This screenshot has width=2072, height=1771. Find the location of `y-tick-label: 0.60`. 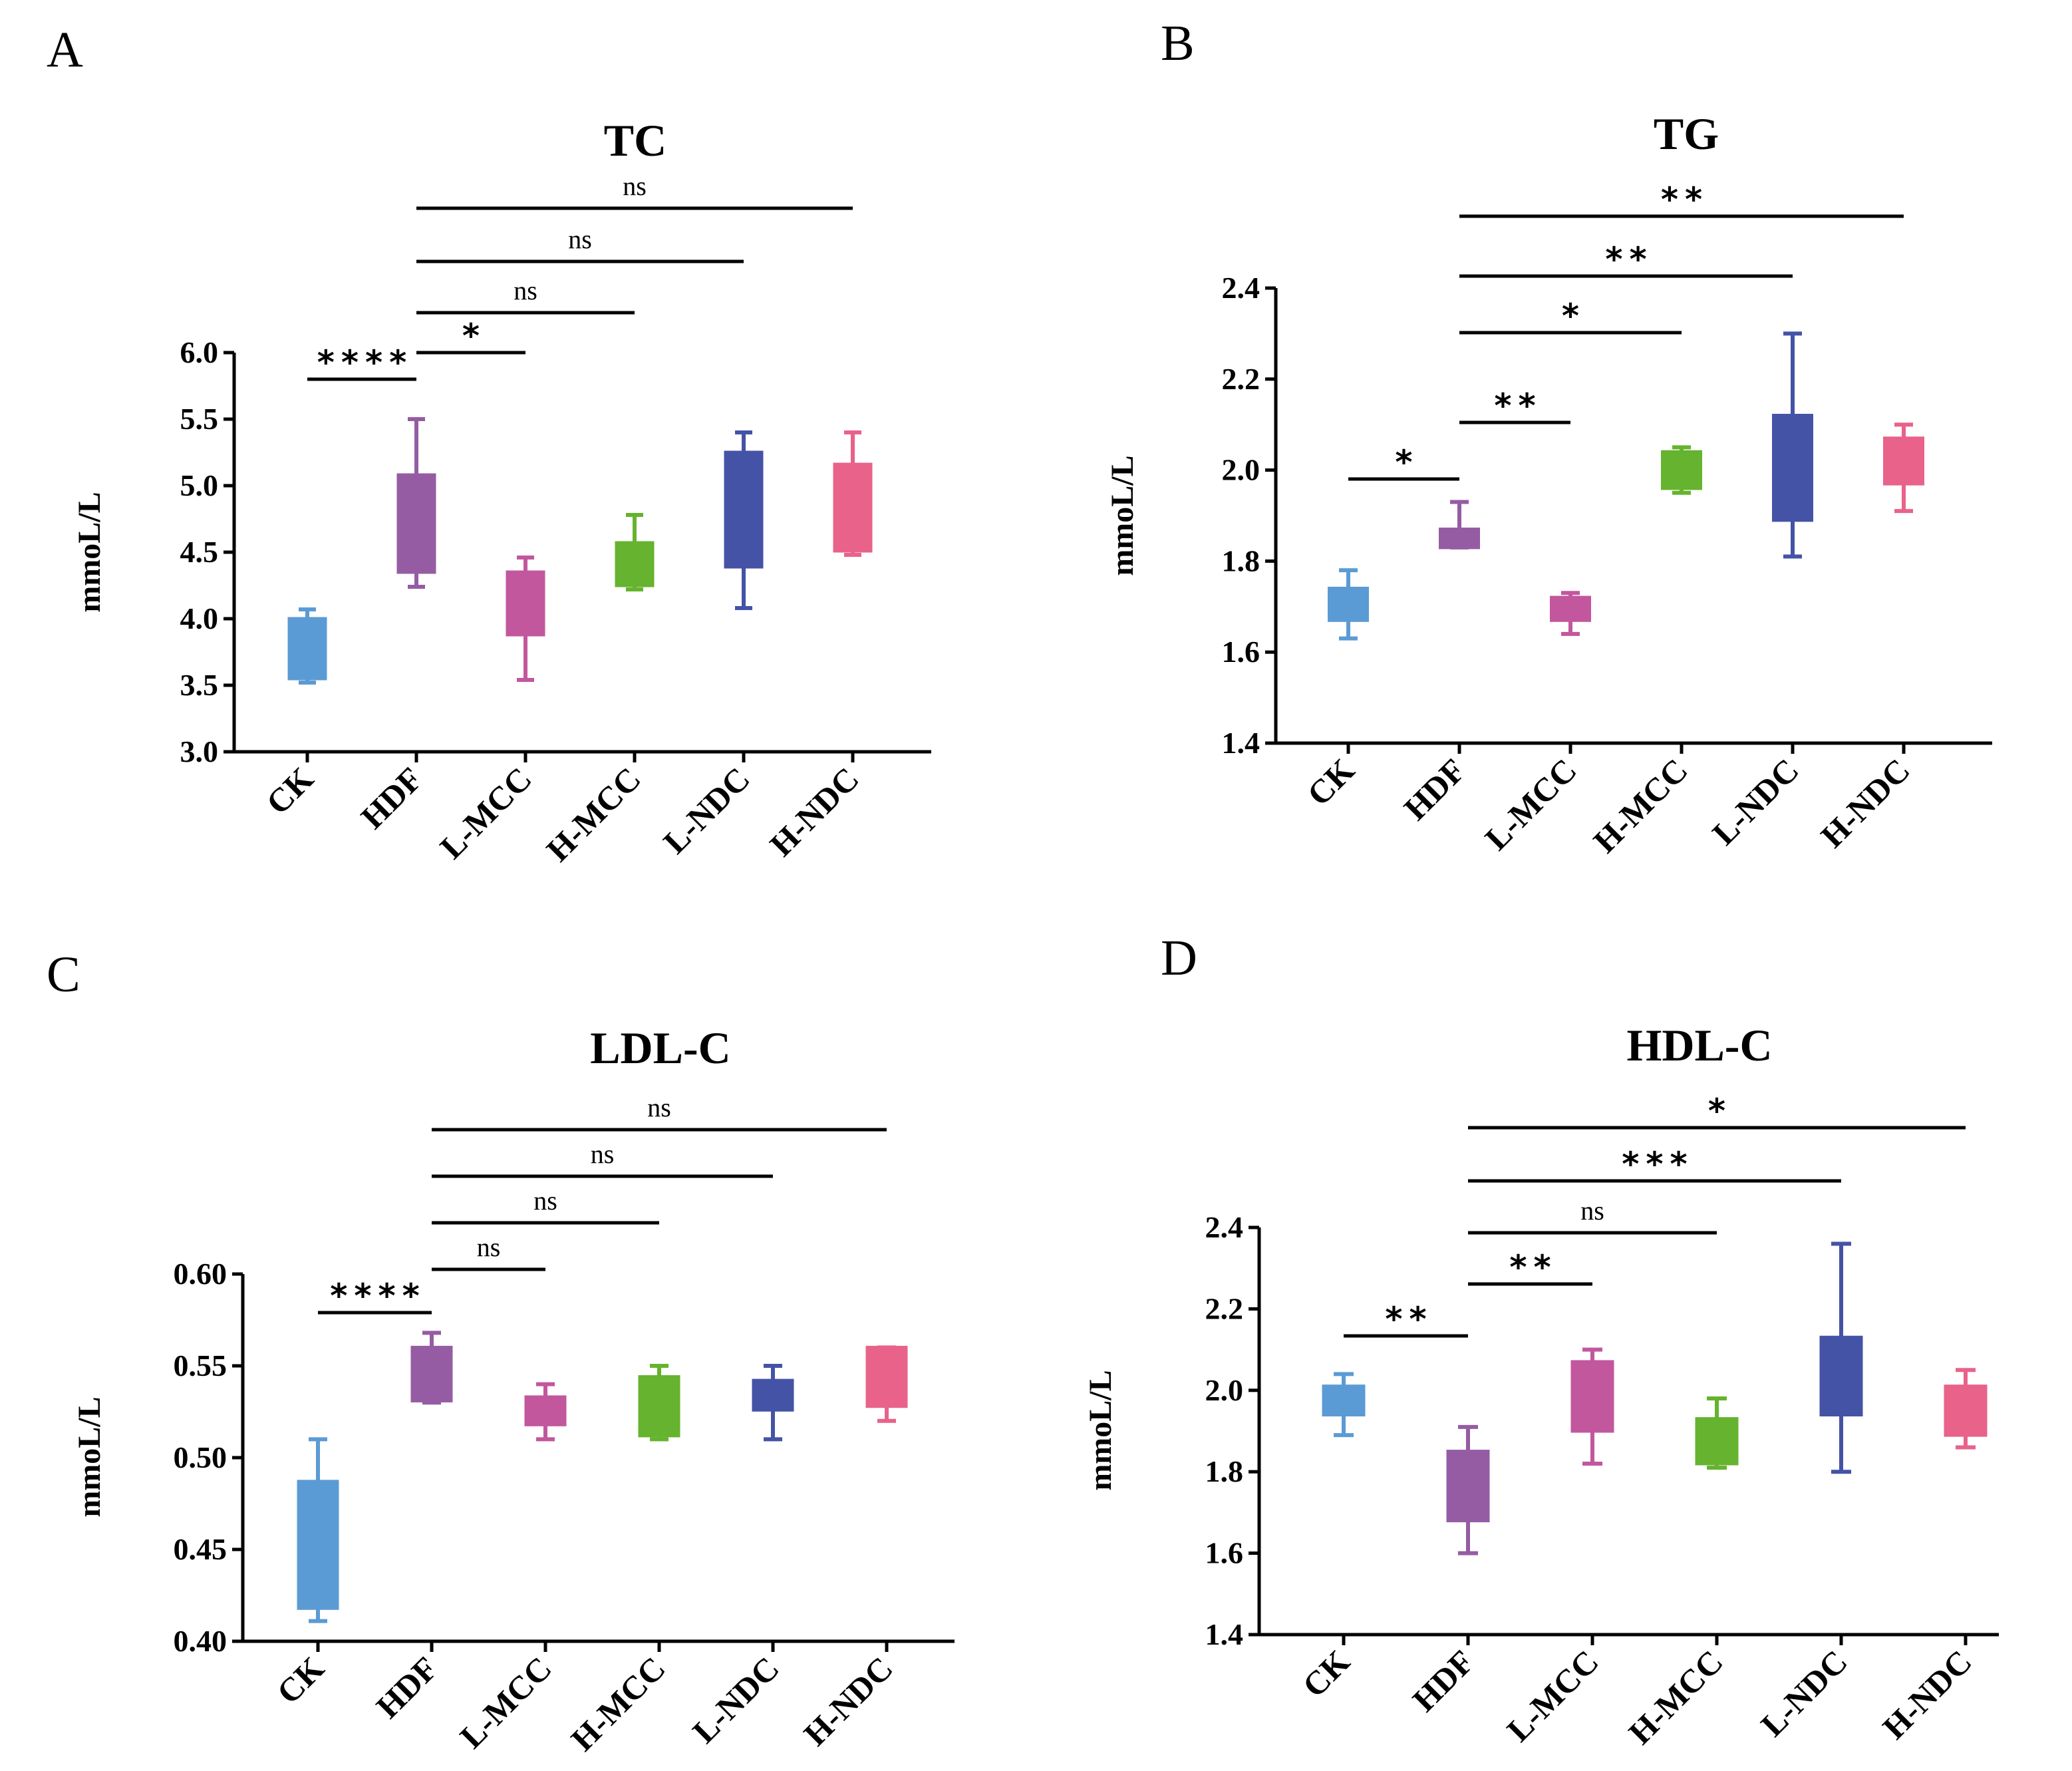

y-tick-label: 0.60 is located at coordinates (200, 1274).